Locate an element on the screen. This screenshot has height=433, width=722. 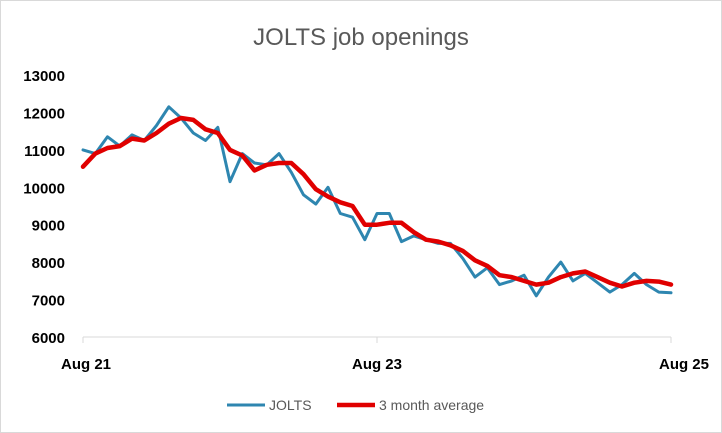
y-tick-label: 10000 is located at coordinates (44, 188).